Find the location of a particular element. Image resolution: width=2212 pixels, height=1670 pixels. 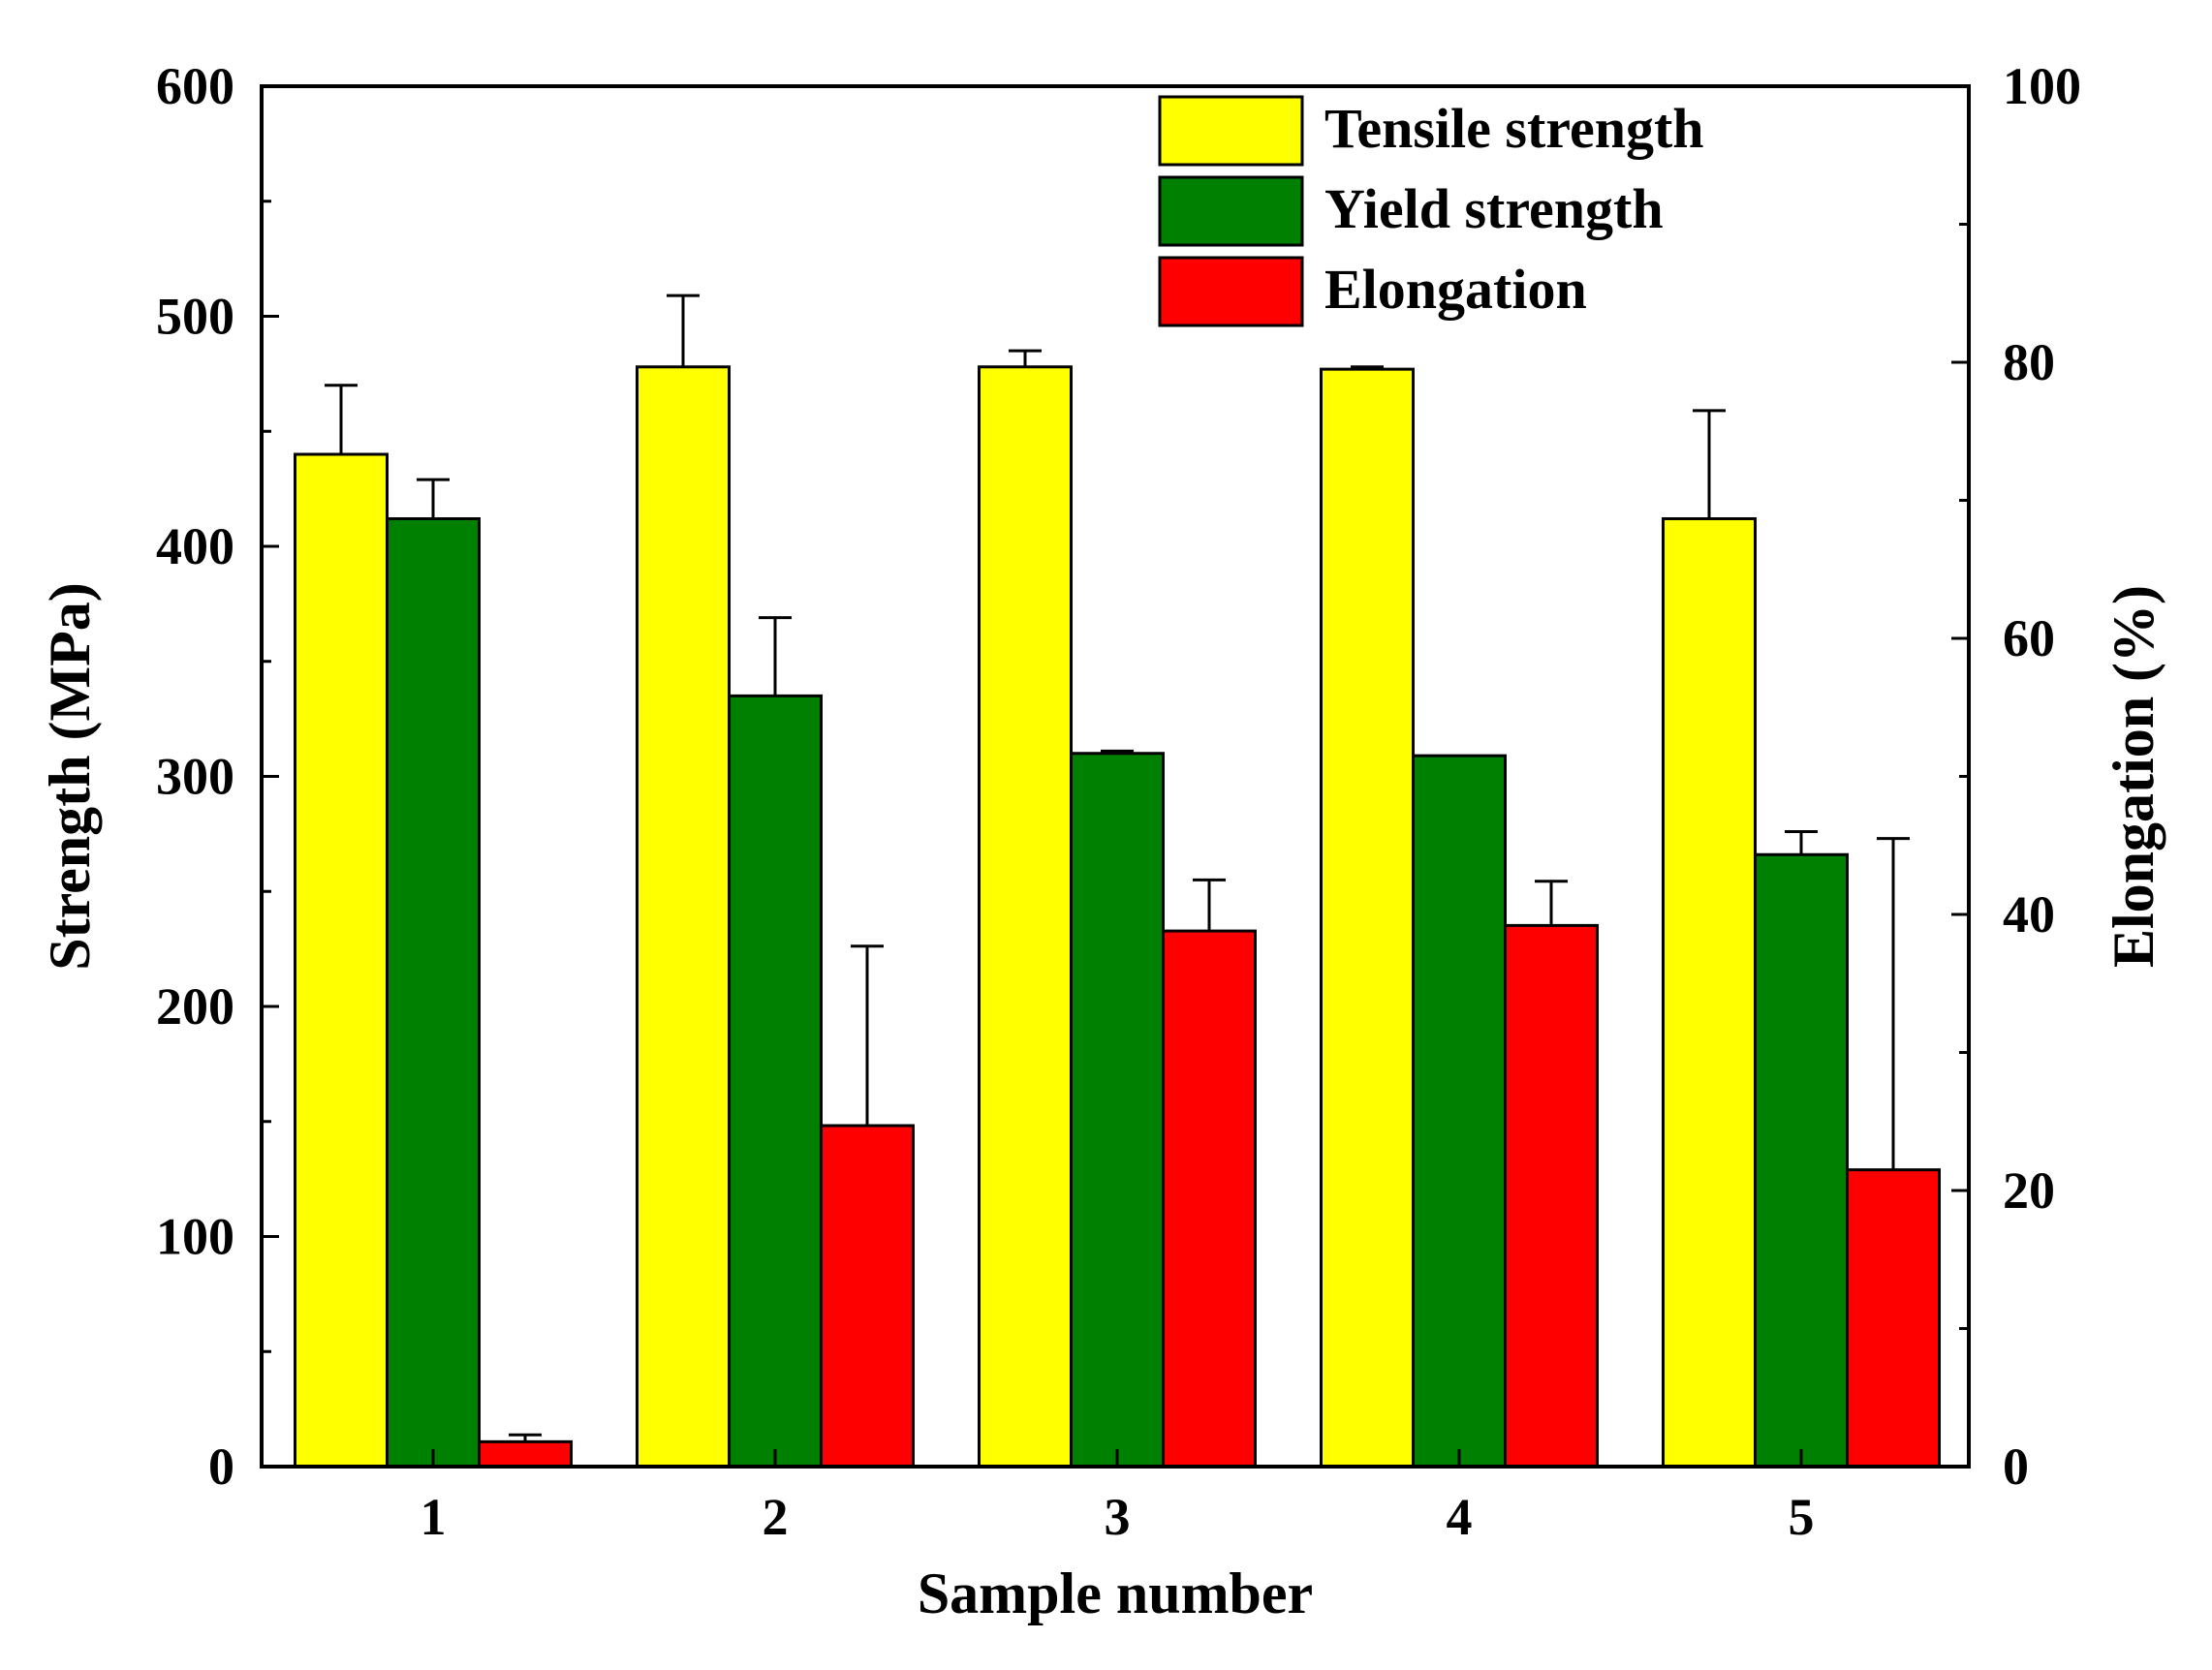

legend-label-elongation: Elongation is located at coordinates (1455, 289).